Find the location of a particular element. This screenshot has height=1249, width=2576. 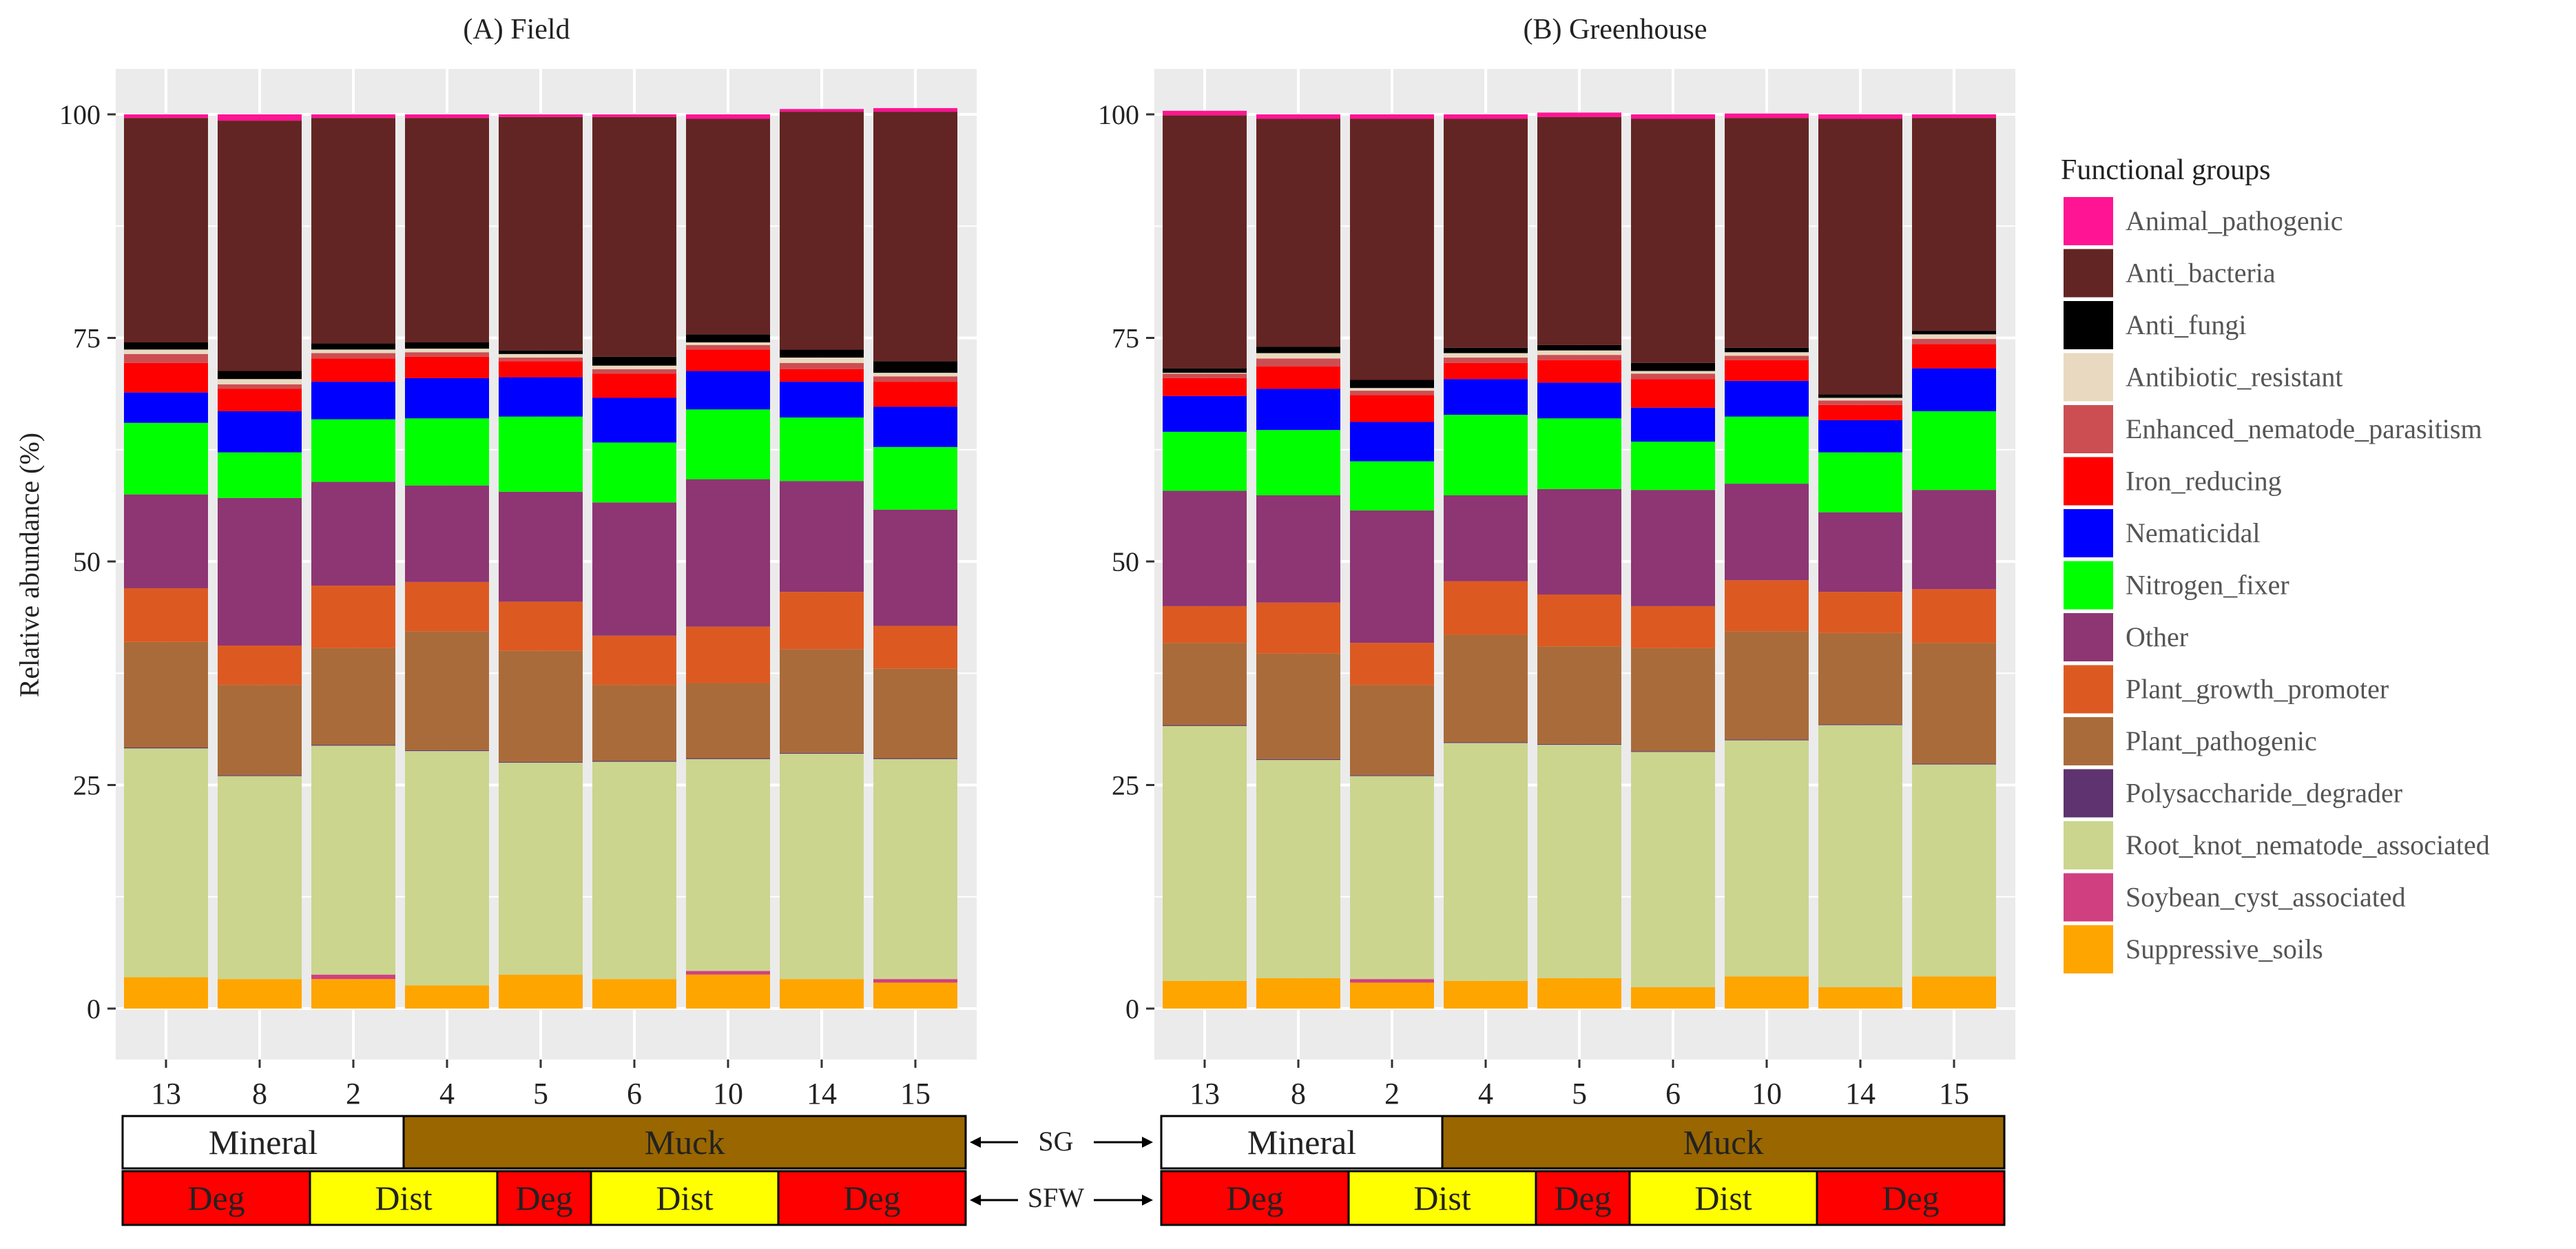

soil-annotation-greenhouse: Mineral Muck Deg Dist Deg Dist Deg is located at coordinates (1583, 1171).